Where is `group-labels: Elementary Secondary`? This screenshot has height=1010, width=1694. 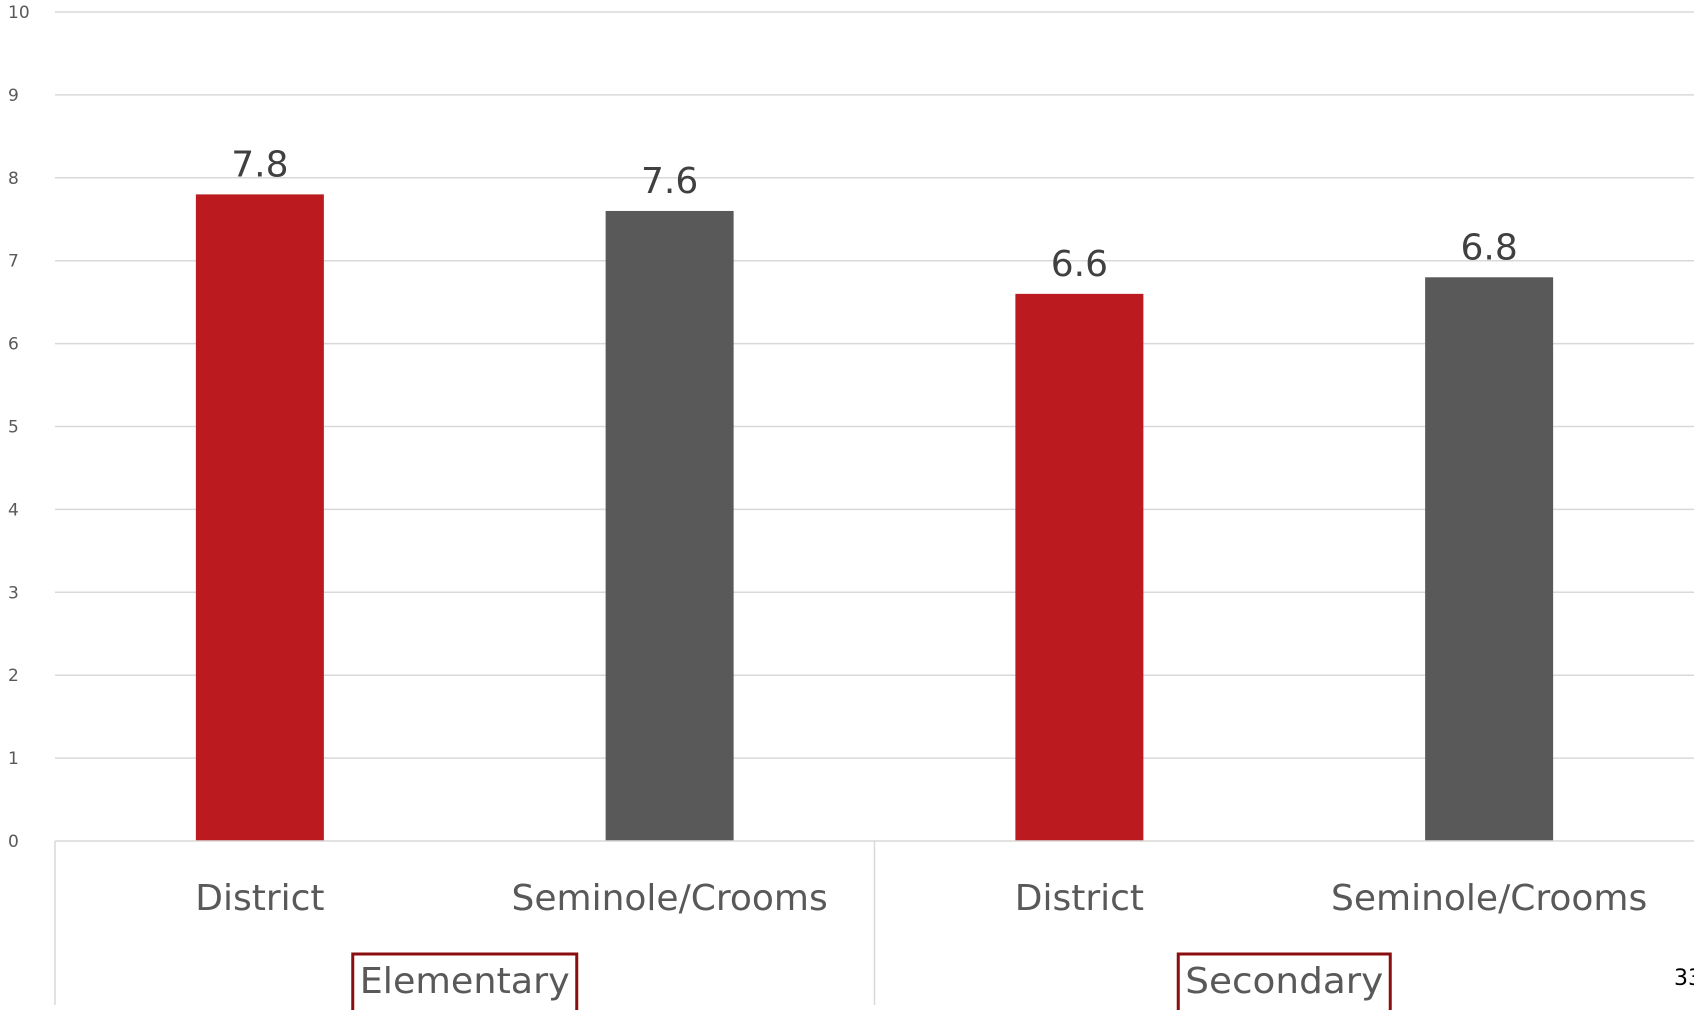 group-labels: Elementary Secondary is located at coordinates (871, 981).